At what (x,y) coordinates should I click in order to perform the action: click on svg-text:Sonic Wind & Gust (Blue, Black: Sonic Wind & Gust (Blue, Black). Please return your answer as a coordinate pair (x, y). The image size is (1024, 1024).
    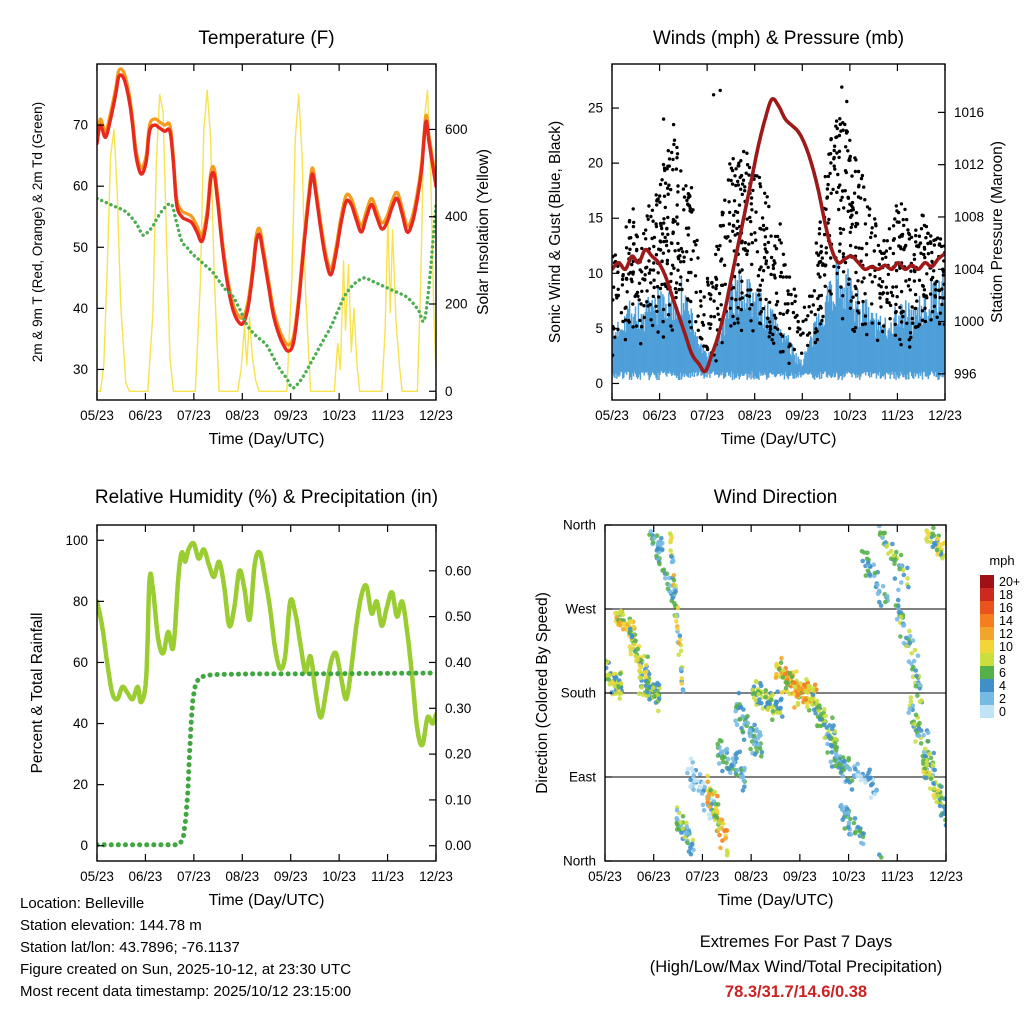
    Looking at the image, I should click on (555, 232).